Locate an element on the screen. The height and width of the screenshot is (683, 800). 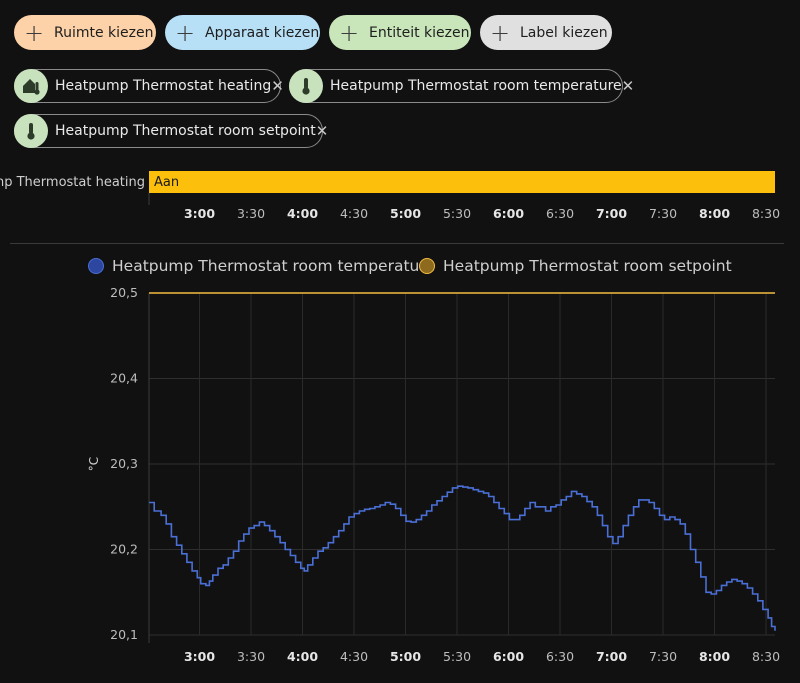
timeline-x-tick-label: 4:00 is located at coordinates (302, 213).